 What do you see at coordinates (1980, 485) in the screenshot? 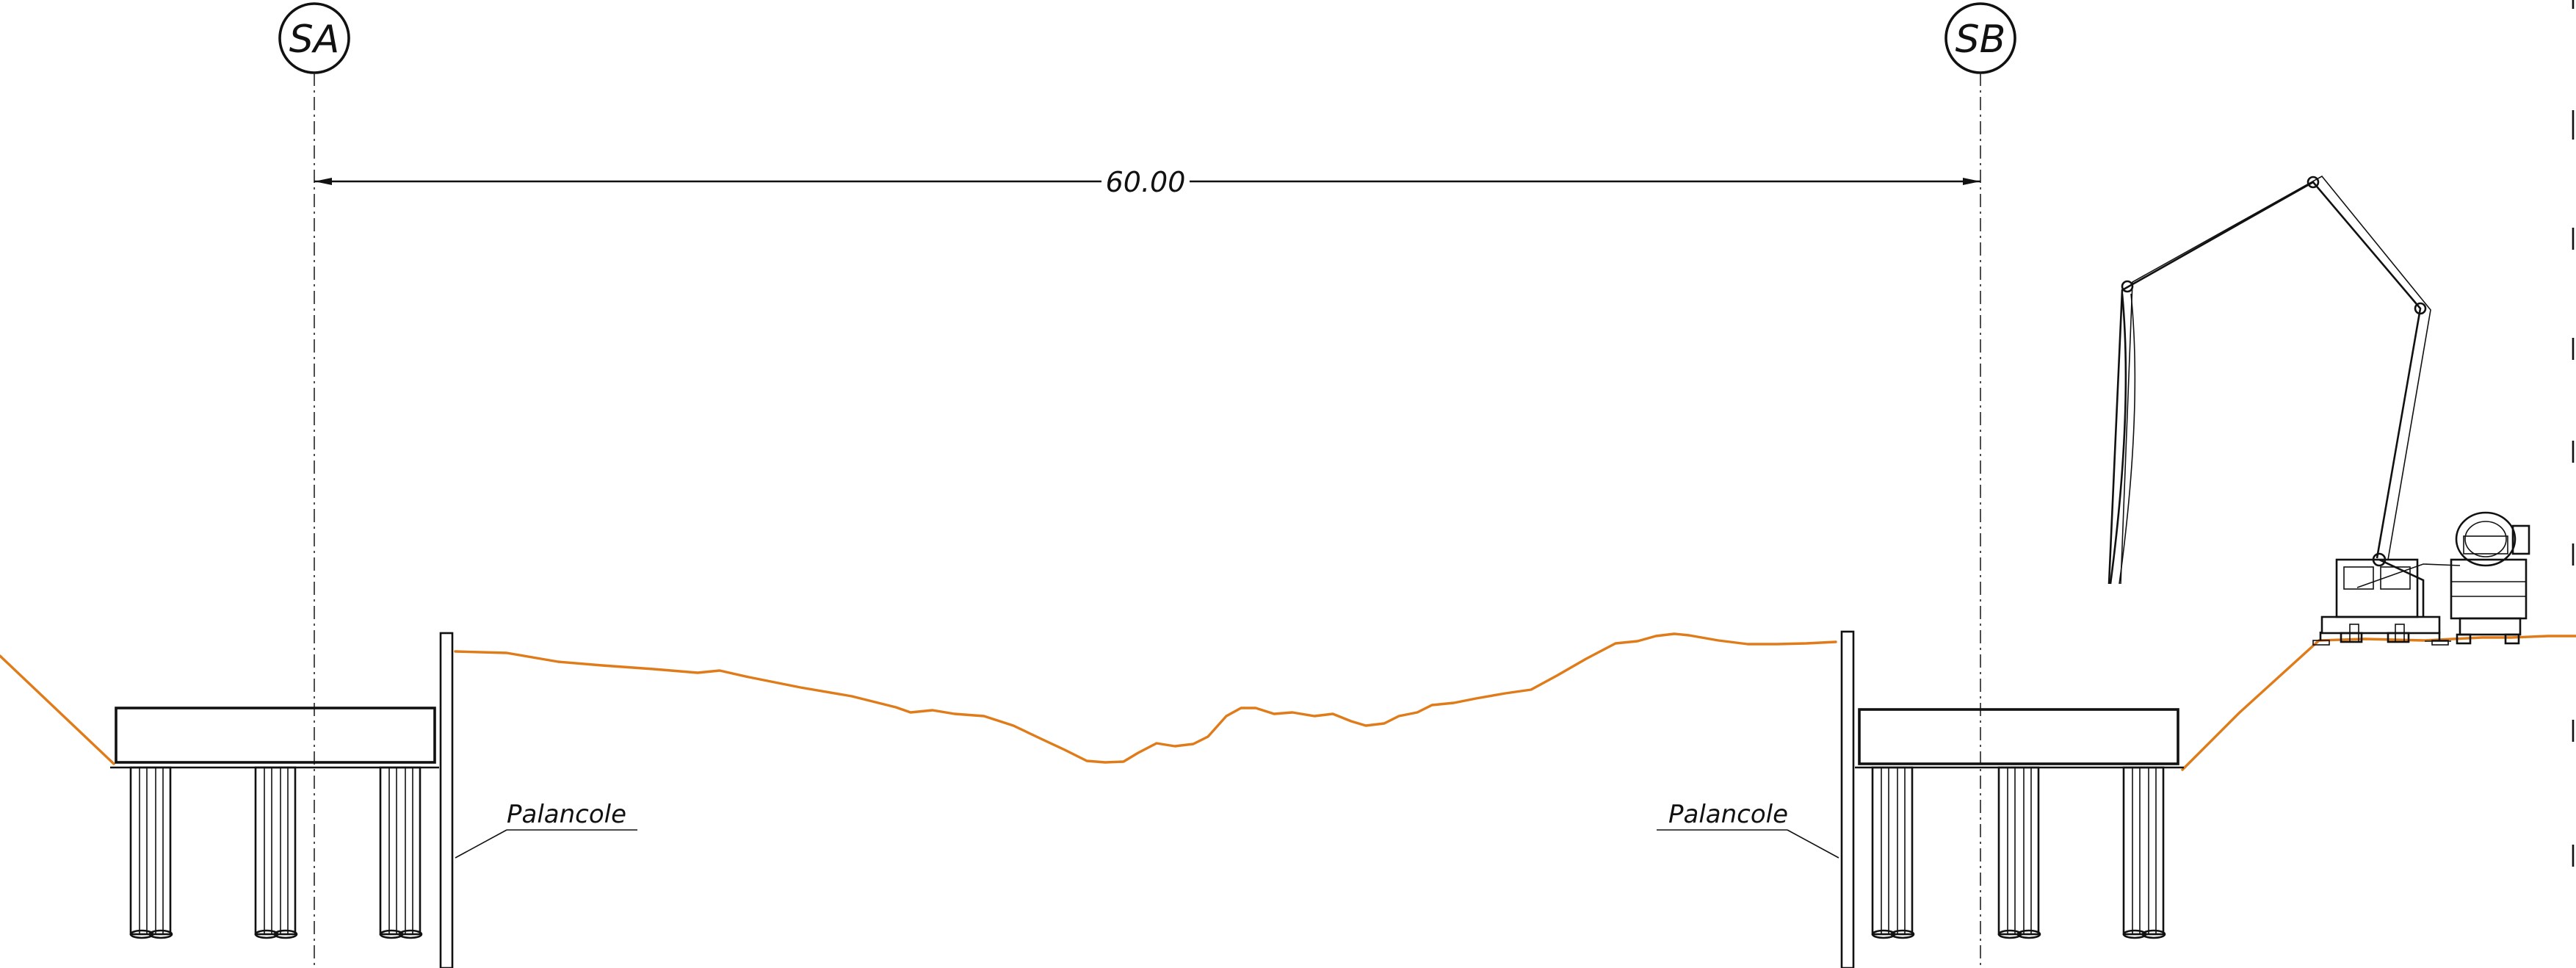
I see `axis-sb: SB` at bounding box center [1980, 485].